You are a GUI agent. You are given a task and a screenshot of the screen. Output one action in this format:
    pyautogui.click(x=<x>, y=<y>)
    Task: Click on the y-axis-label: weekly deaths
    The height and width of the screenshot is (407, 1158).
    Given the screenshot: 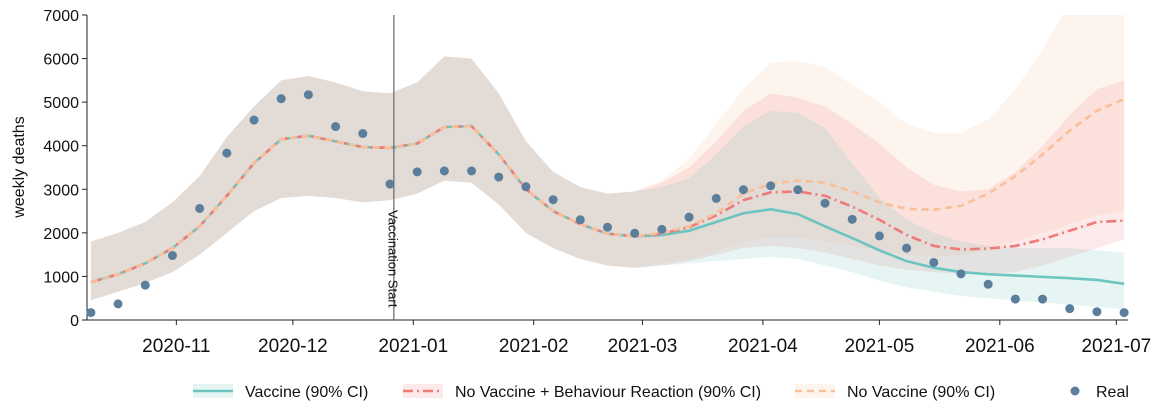 What is the action you would take?
    pyautogui.click(x=19, y=167)
    